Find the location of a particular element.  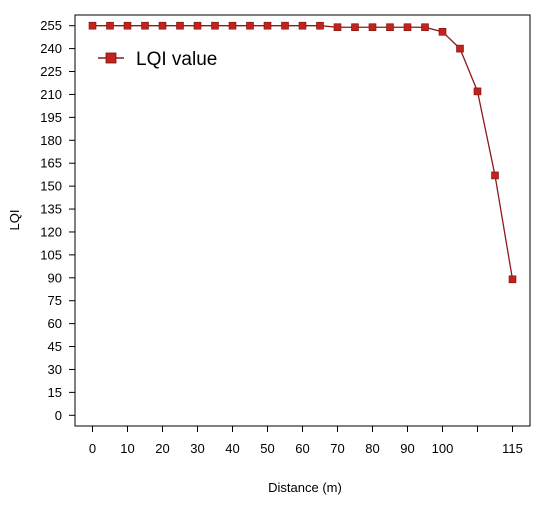

y-tick-label: 210 is located at coordinates (51, 94).